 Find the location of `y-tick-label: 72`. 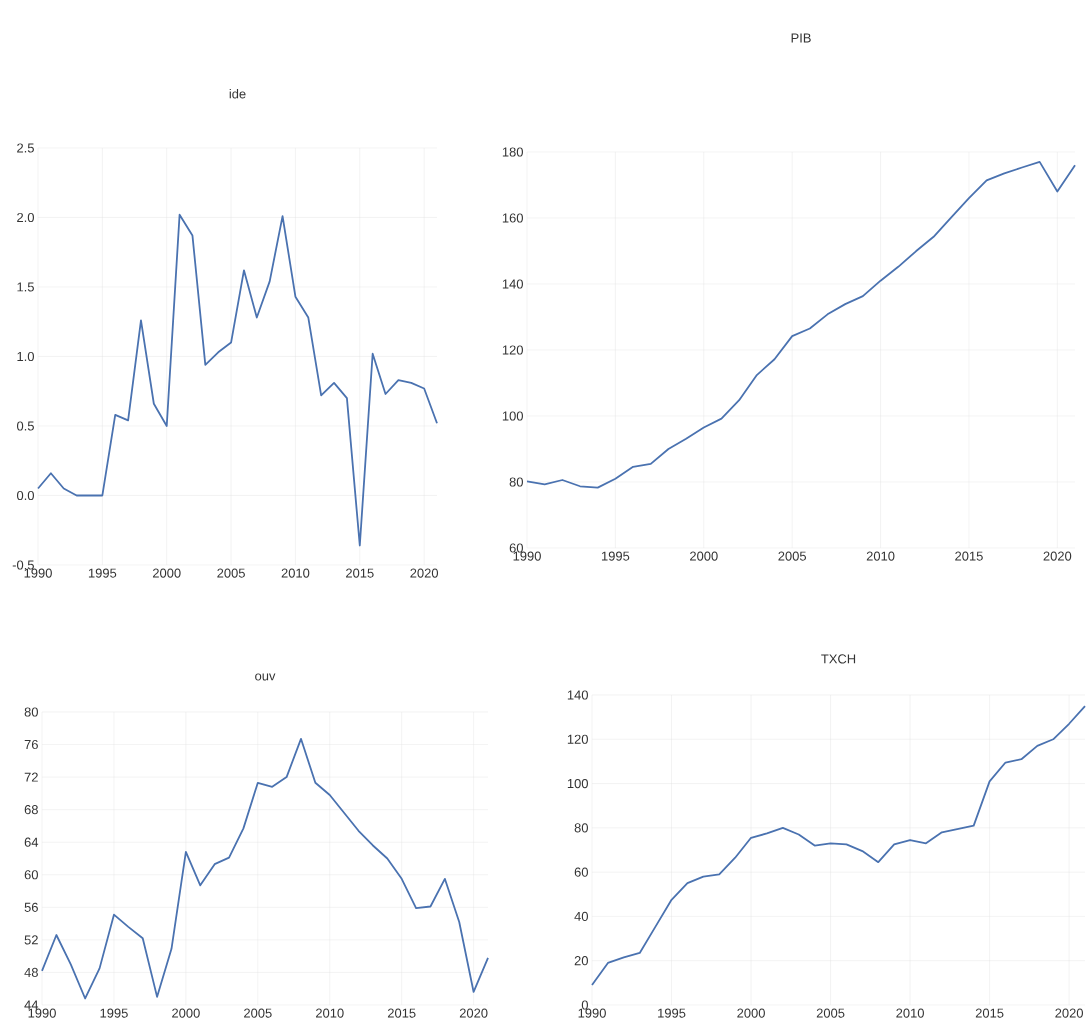

y-tick-label: 72 is located at coordinates (31, 777).